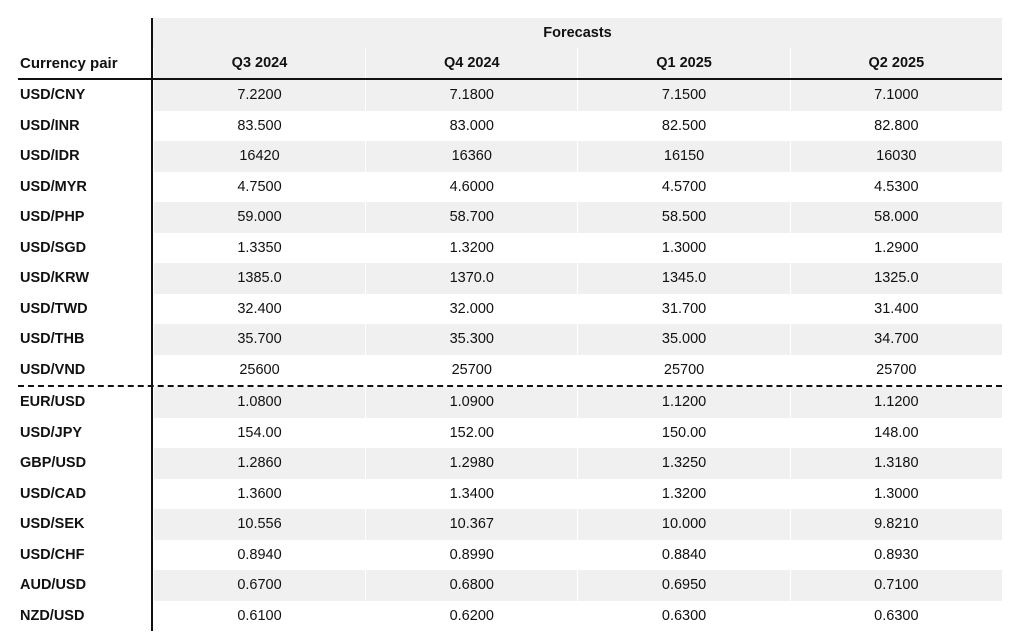 Image resolution: width=1022 pixels, height=640 pixels. I want to click on forecast-value-cell: 7.1000, so click(896, 95).